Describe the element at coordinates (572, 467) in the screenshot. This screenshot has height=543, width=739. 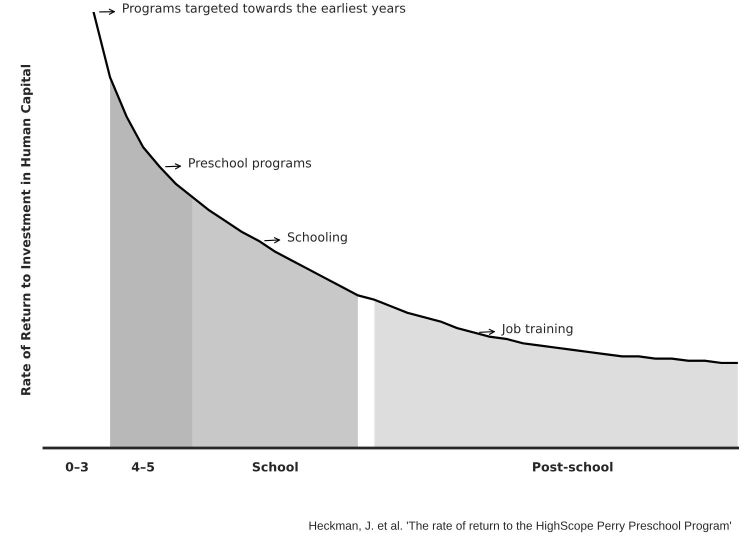
I see `x-tick-label: Post-school` at that location.